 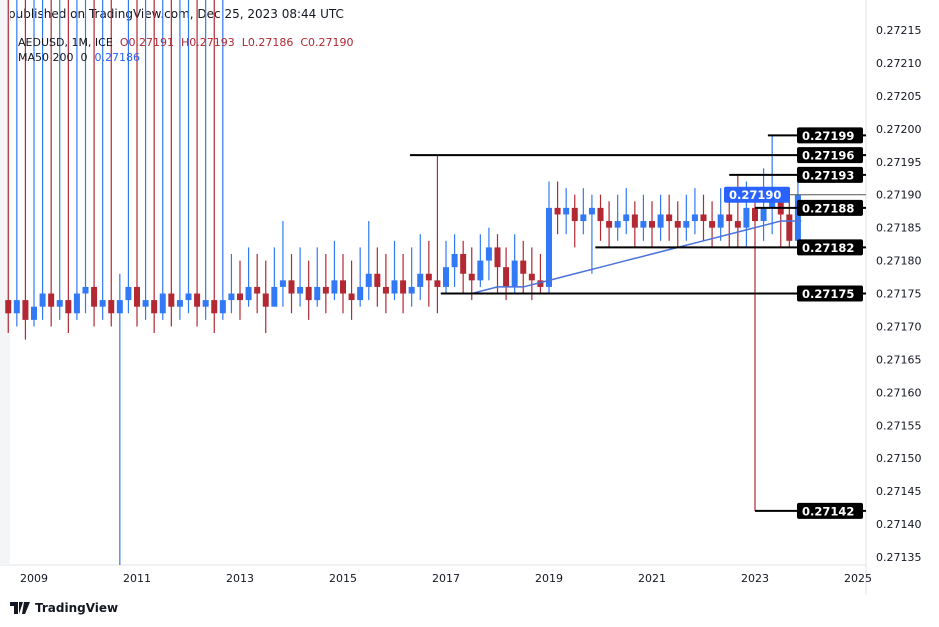 What do you see at coordinates (146, 42) in the screenshot?
I see `open-value: O0.27191` at bounding box center [146, 42].